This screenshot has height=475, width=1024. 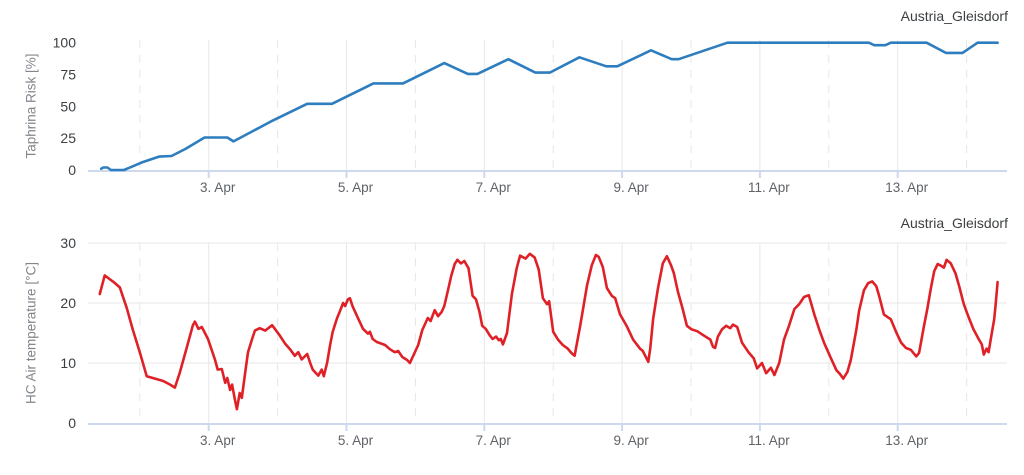 What do you see at coordinates (65, 43) in the screenshot?
I see `y-tick-label: 100` at bounding box center [65, 43].